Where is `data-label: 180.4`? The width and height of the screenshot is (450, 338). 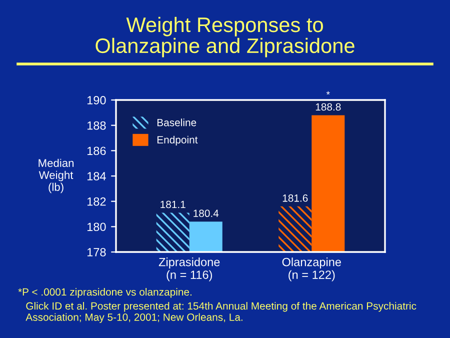 data-label: 180.4 is located at coordinates (206, 214).